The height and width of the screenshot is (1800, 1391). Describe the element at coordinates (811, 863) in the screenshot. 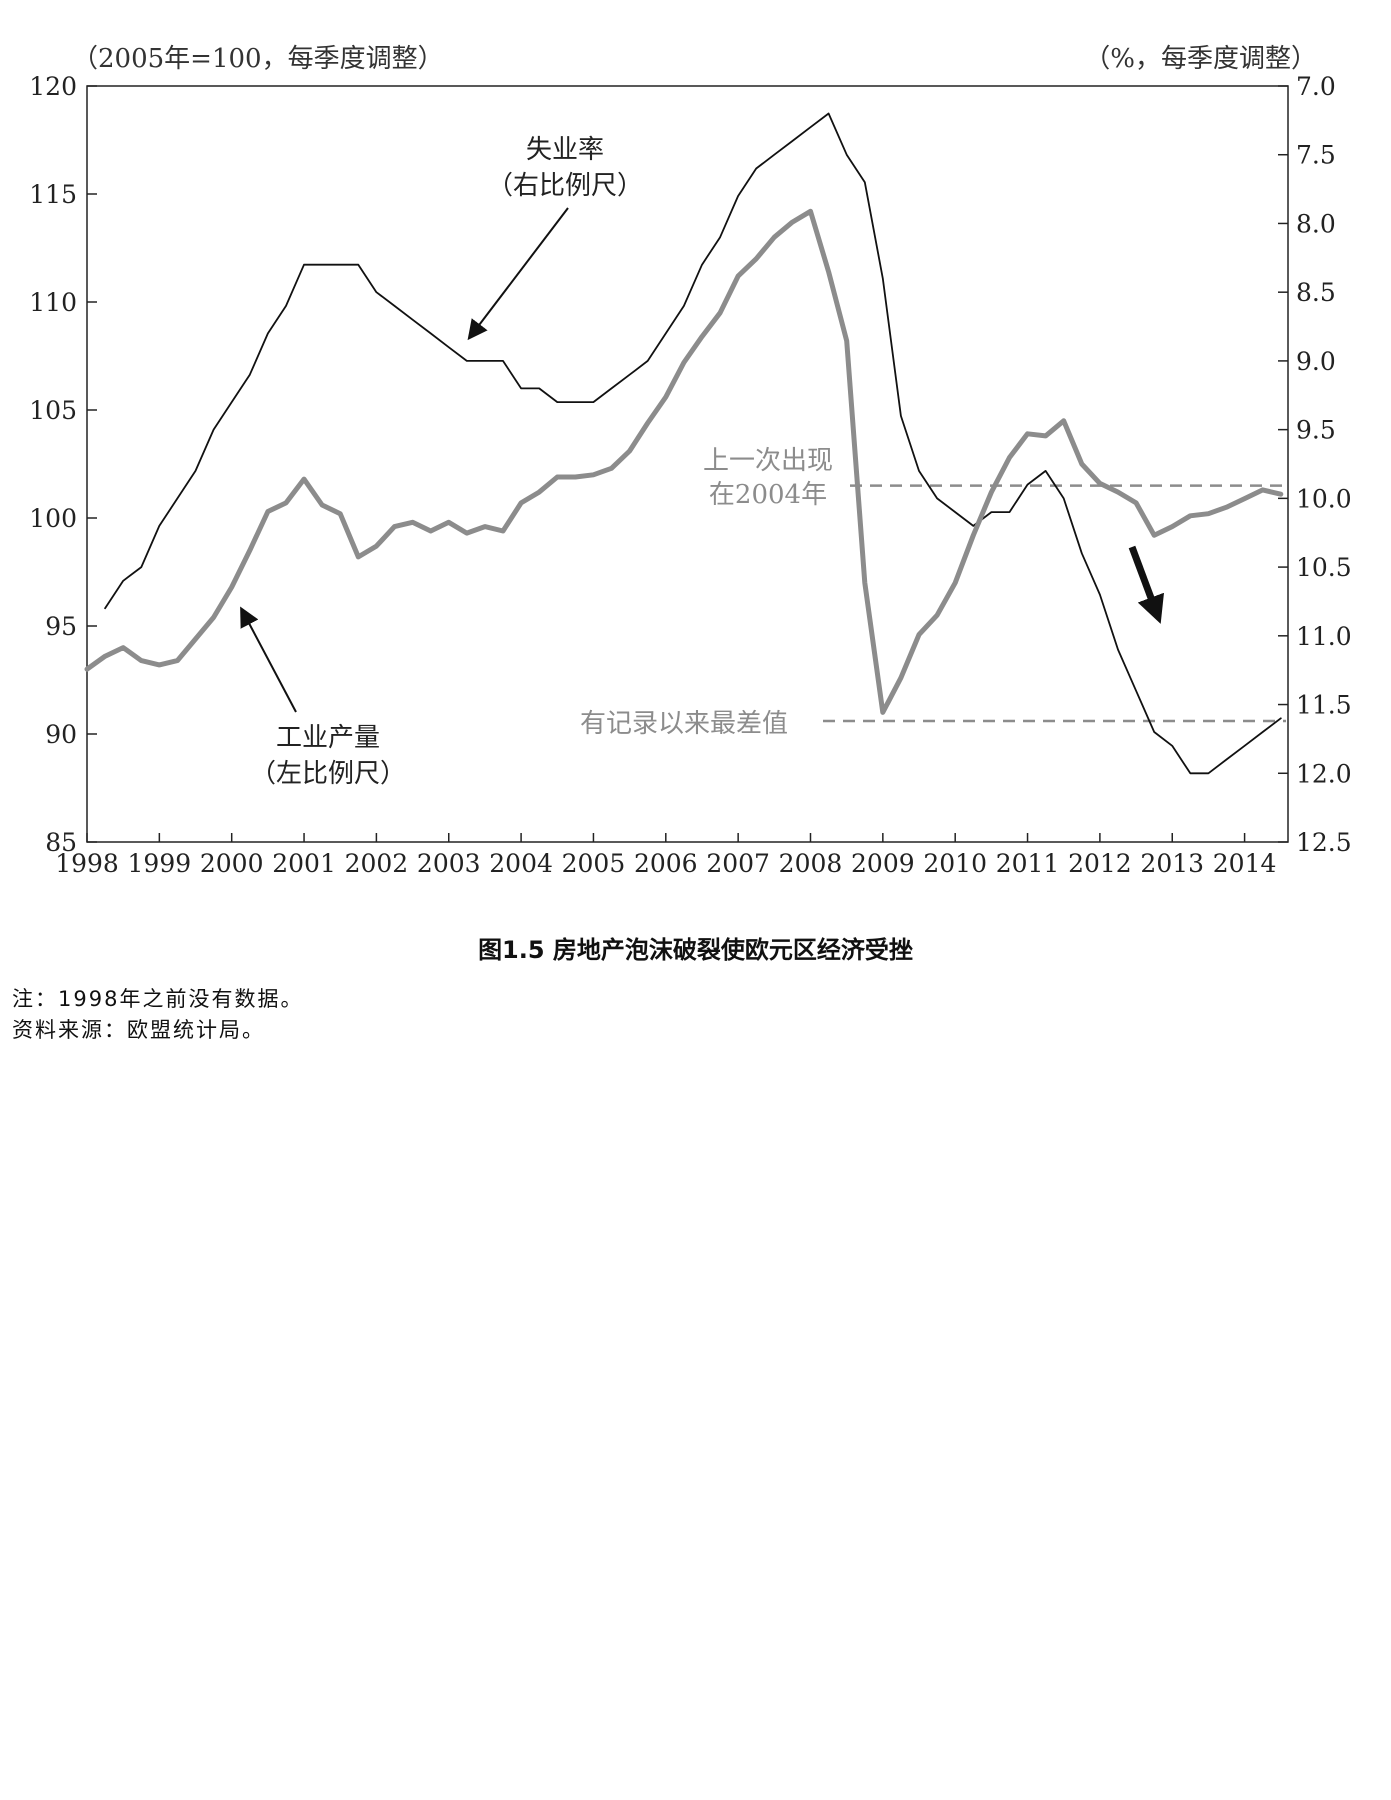

I see `x-tick-label: 2008` at that location.